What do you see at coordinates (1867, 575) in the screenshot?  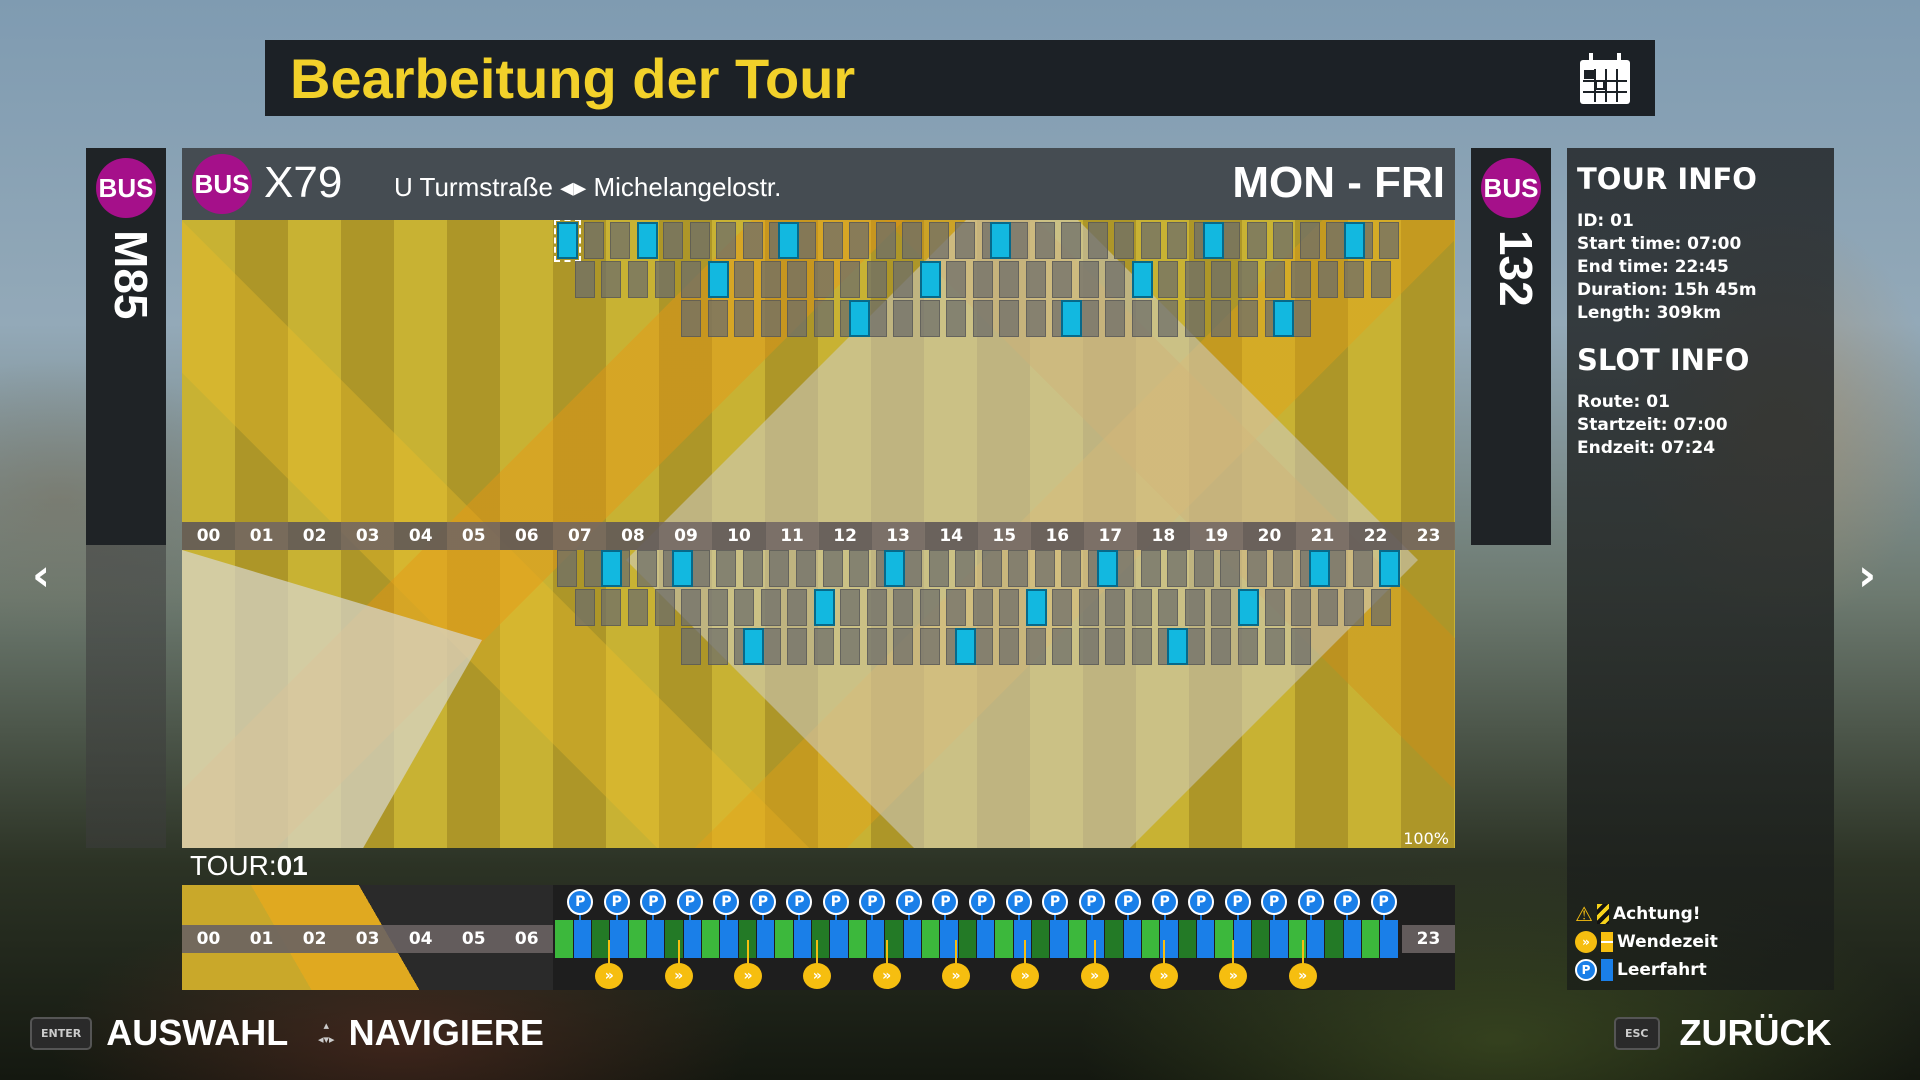 I see `next-arrow-icon: ›` at bounding box center [1867, 575].